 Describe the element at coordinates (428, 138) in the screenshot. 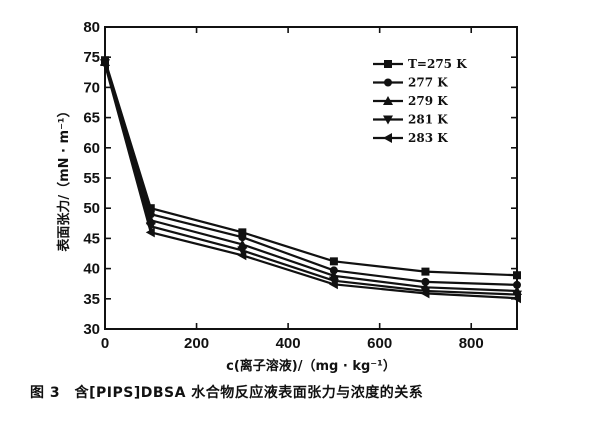

I see `legend-label: 283 K` at that location.